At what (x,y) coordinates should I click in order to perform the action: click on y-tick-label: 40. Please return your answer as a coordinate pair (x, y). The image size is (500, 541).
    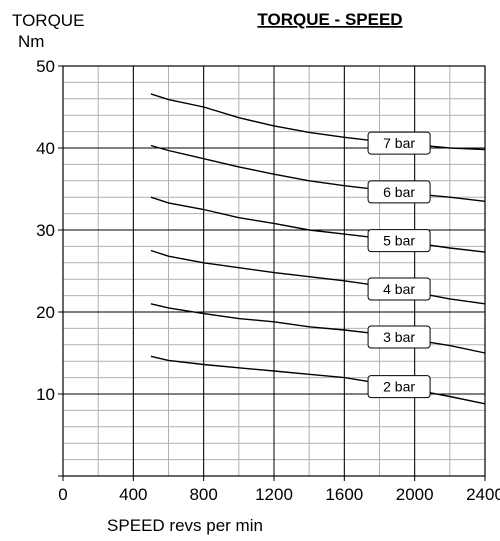
    Looking at the image, I should click on (45, 148).